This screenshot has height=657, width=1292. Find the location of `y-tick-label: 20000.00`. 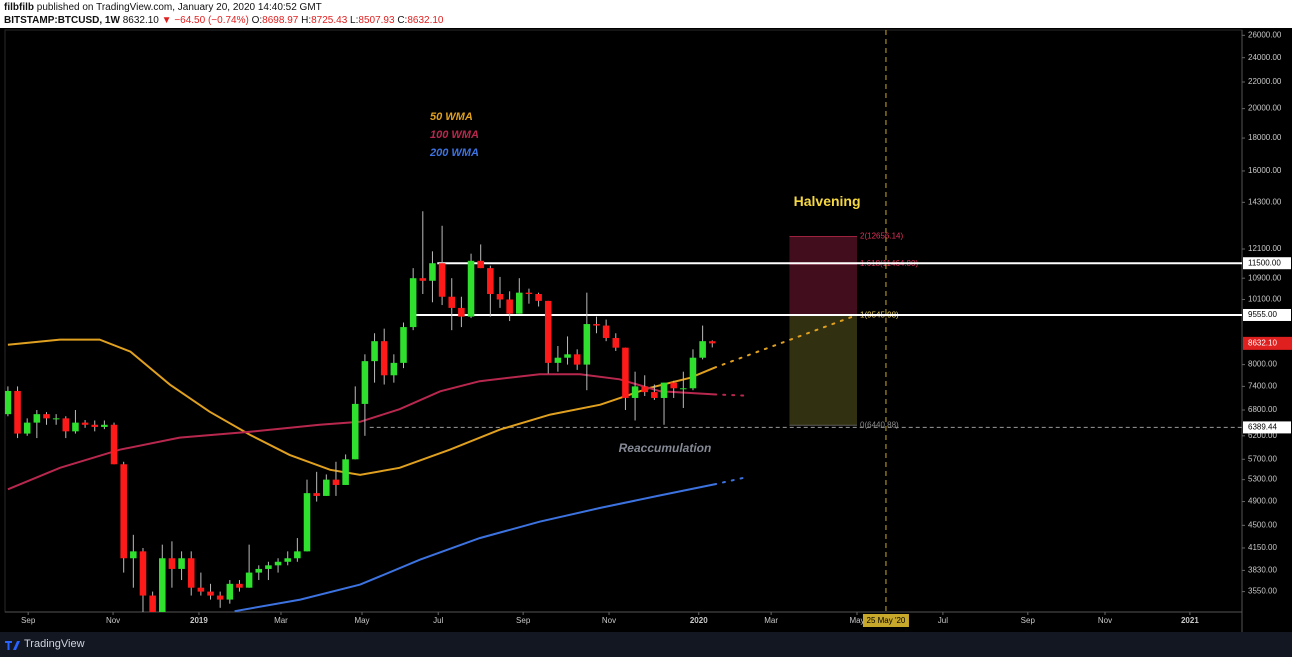

y-tick-label: 20000.00 is located at coordinates (1265, 108).